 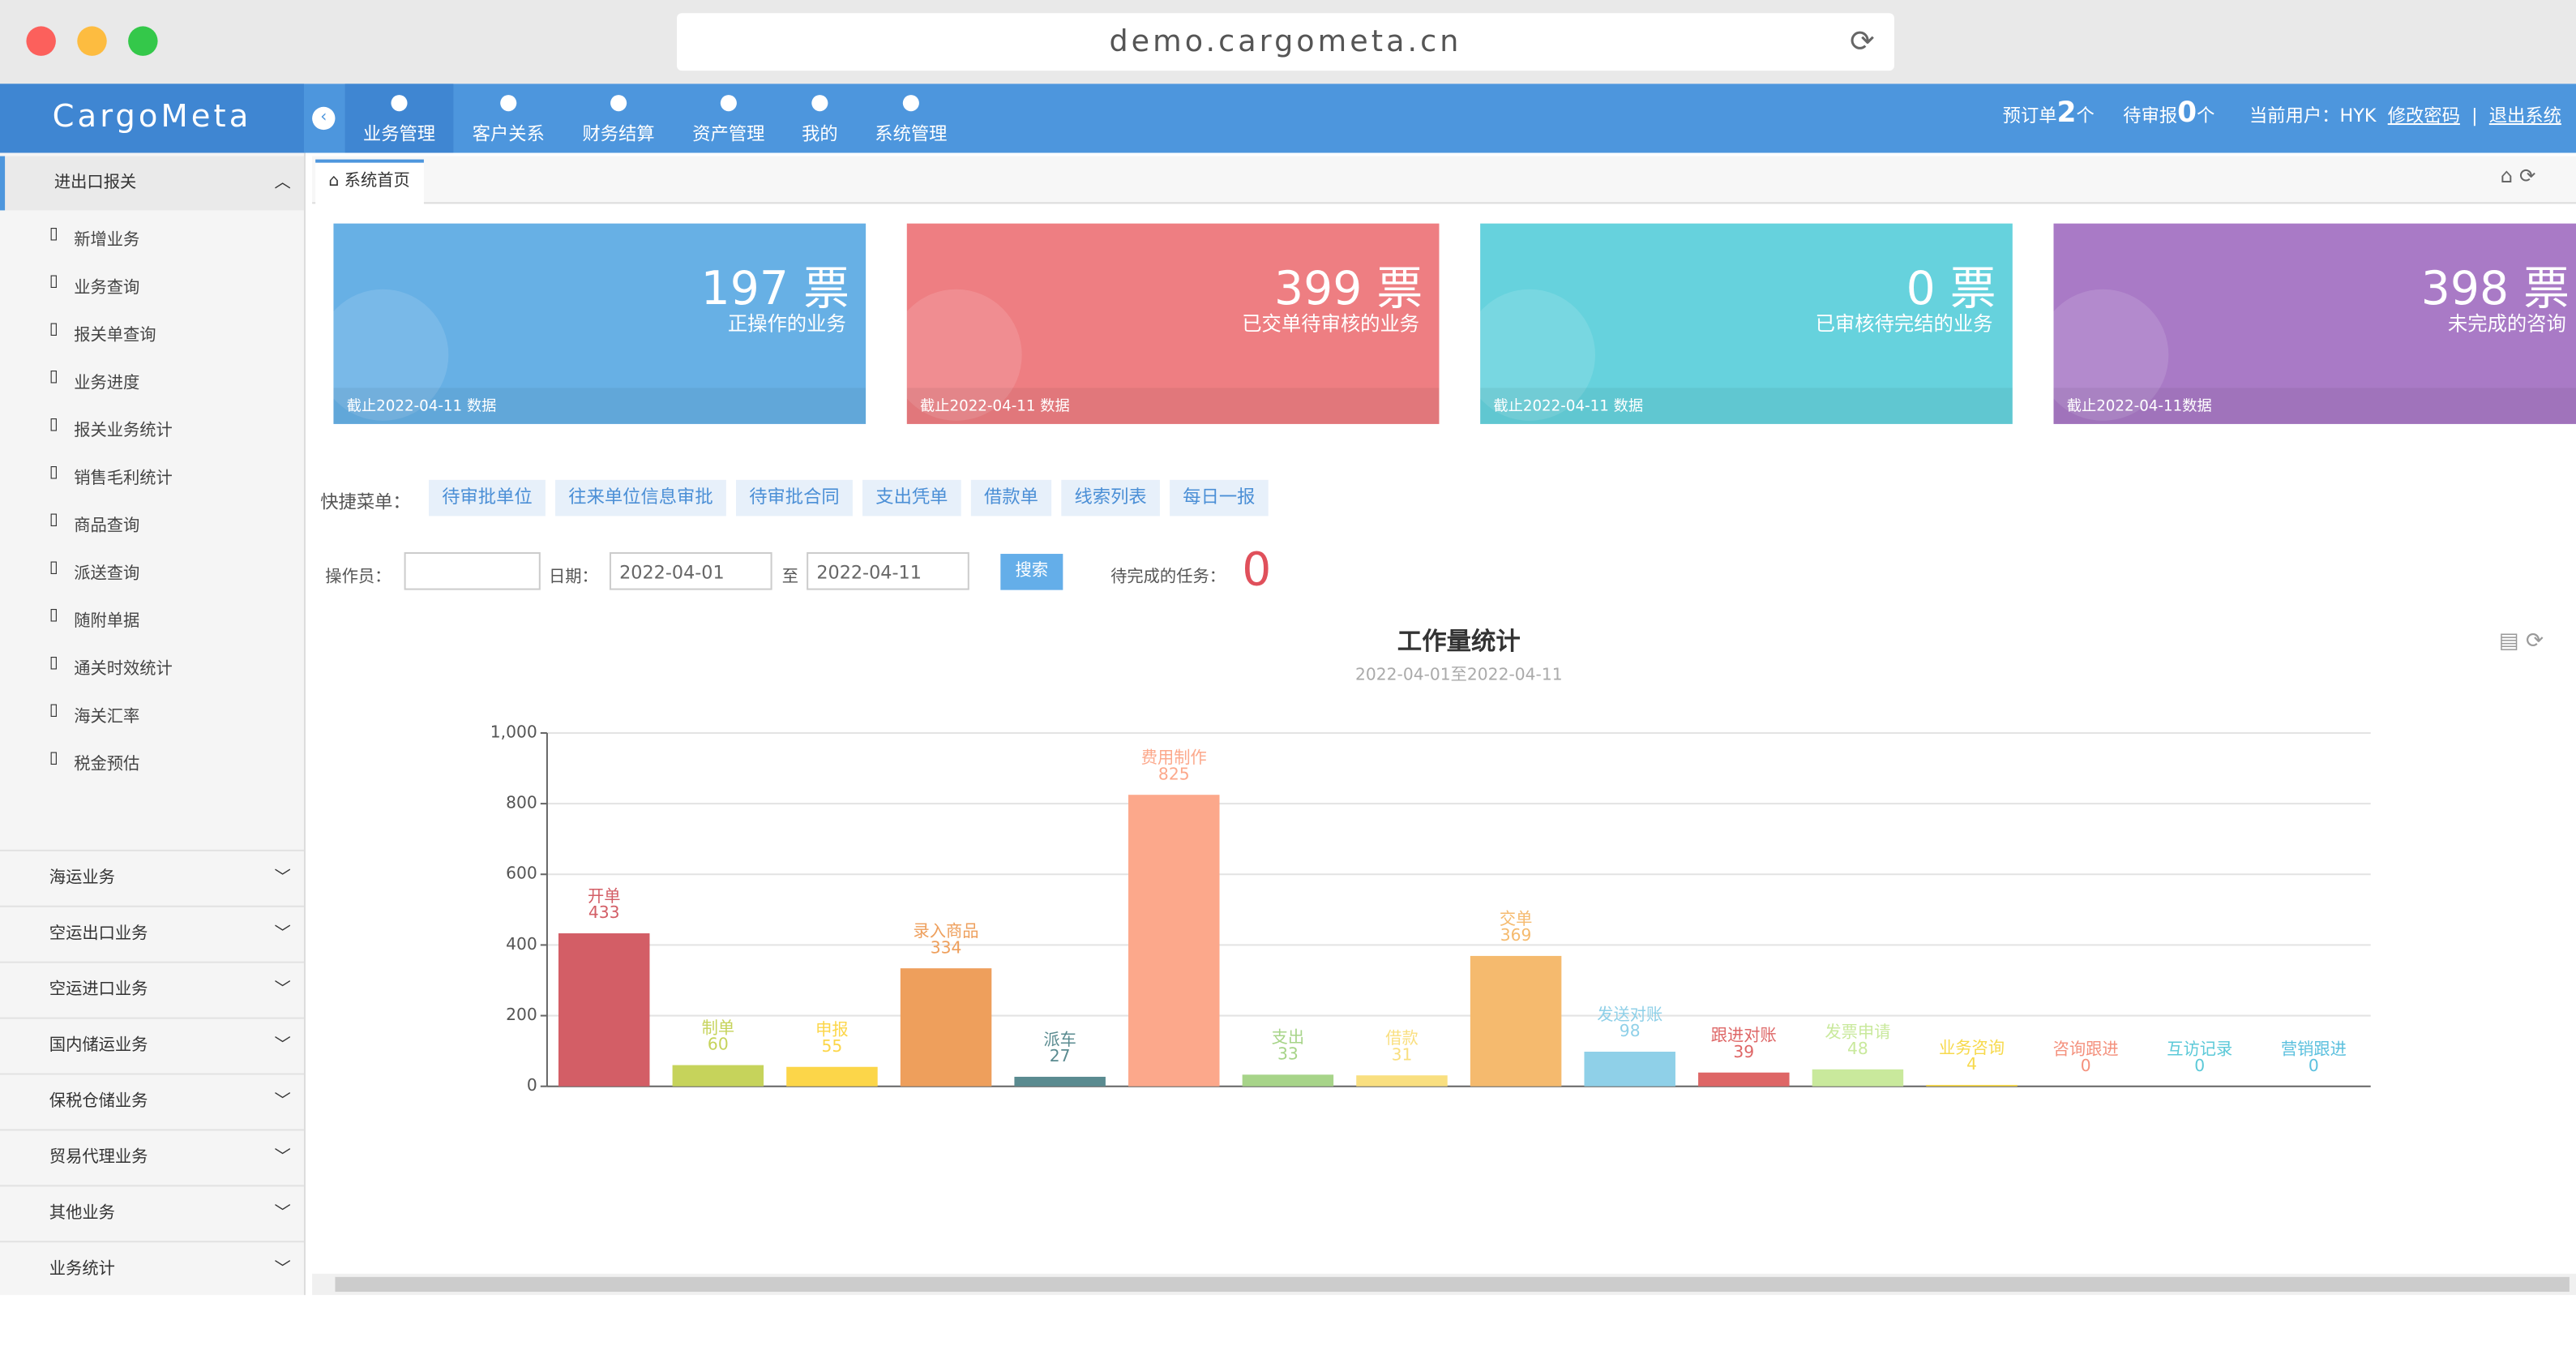 I want to click on sidebar-item: 报关业务统计, so click(x=124, y=431).